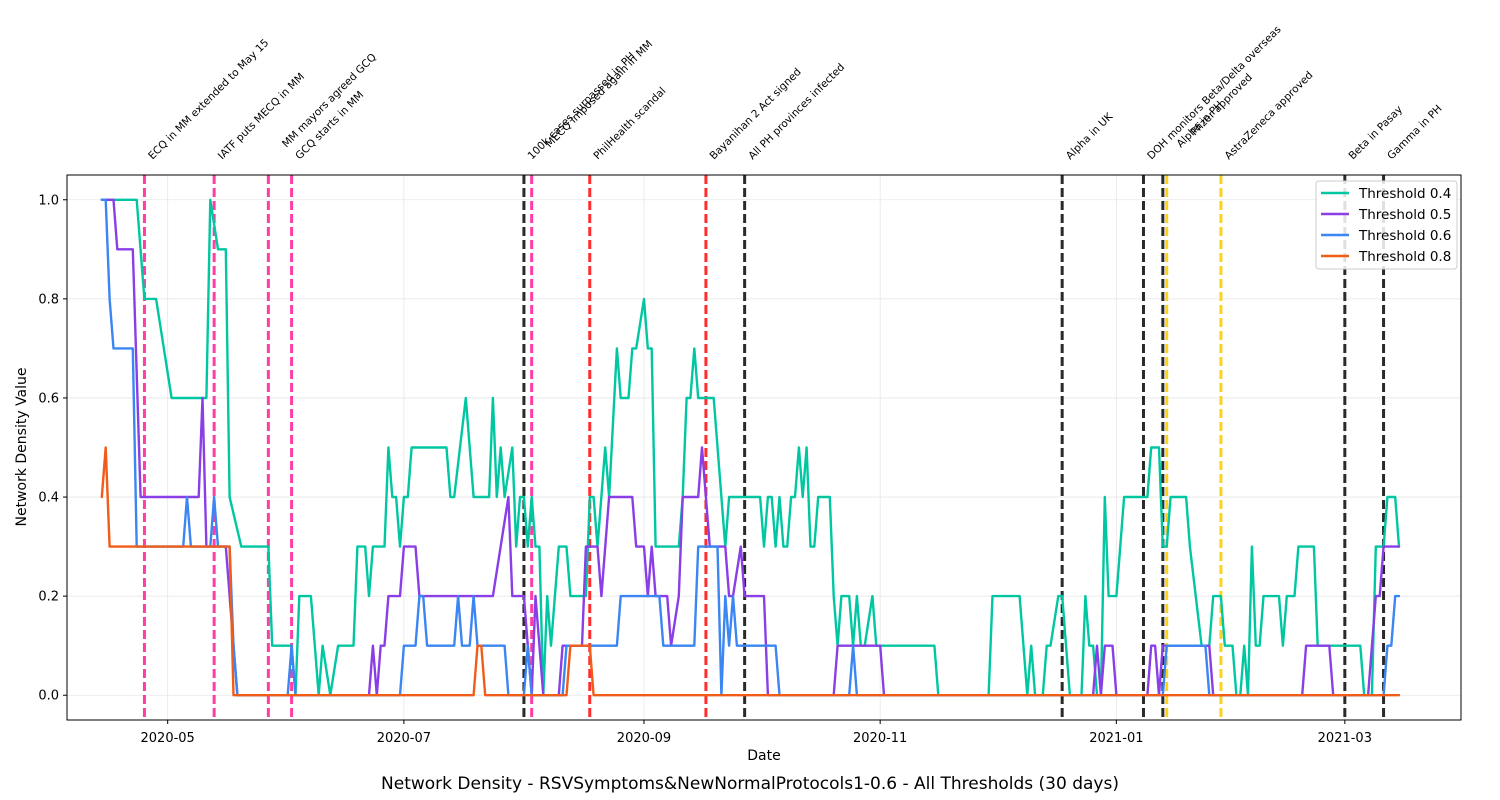  I want to click on x-tick-label: 2020-07, so click(404, 738).